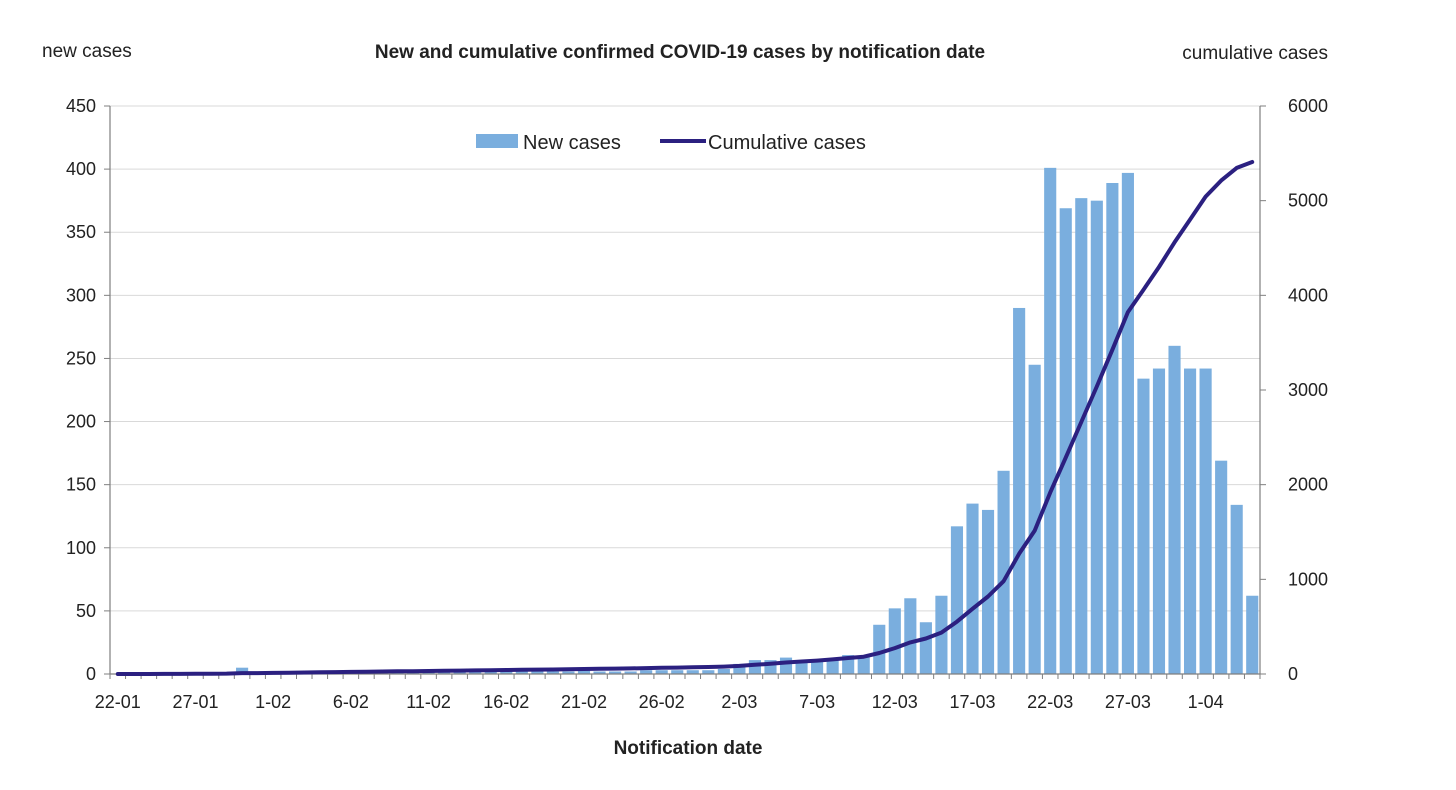 This screenshot has height=790, width=1456. What do you see at coordinates (86, 611) in the screenshot?
I see `left-tick-label: 50` at bounding box center [86, 611].